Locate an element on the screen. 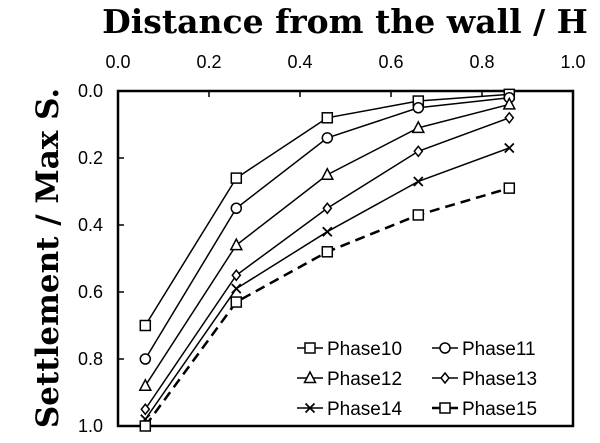  legend-entry-phase12: Phase12 is located at coordinates (349, 379).